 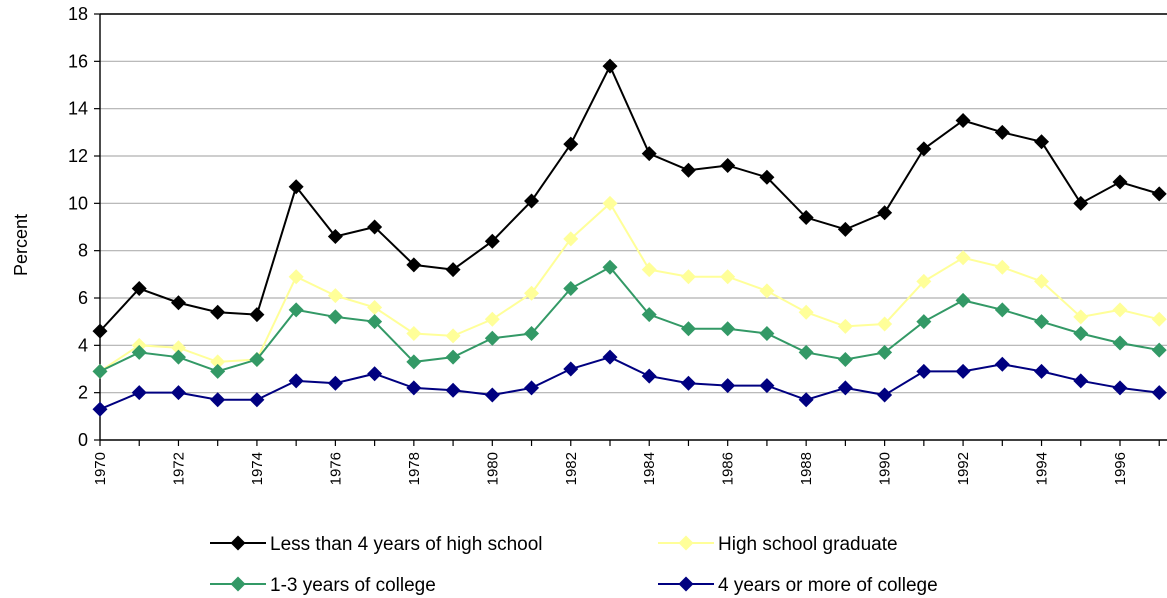 What do you see at coordinates (83, 440) in the screenshot?
I see `y-tick-label: 0` at bounding box center [83, 440].